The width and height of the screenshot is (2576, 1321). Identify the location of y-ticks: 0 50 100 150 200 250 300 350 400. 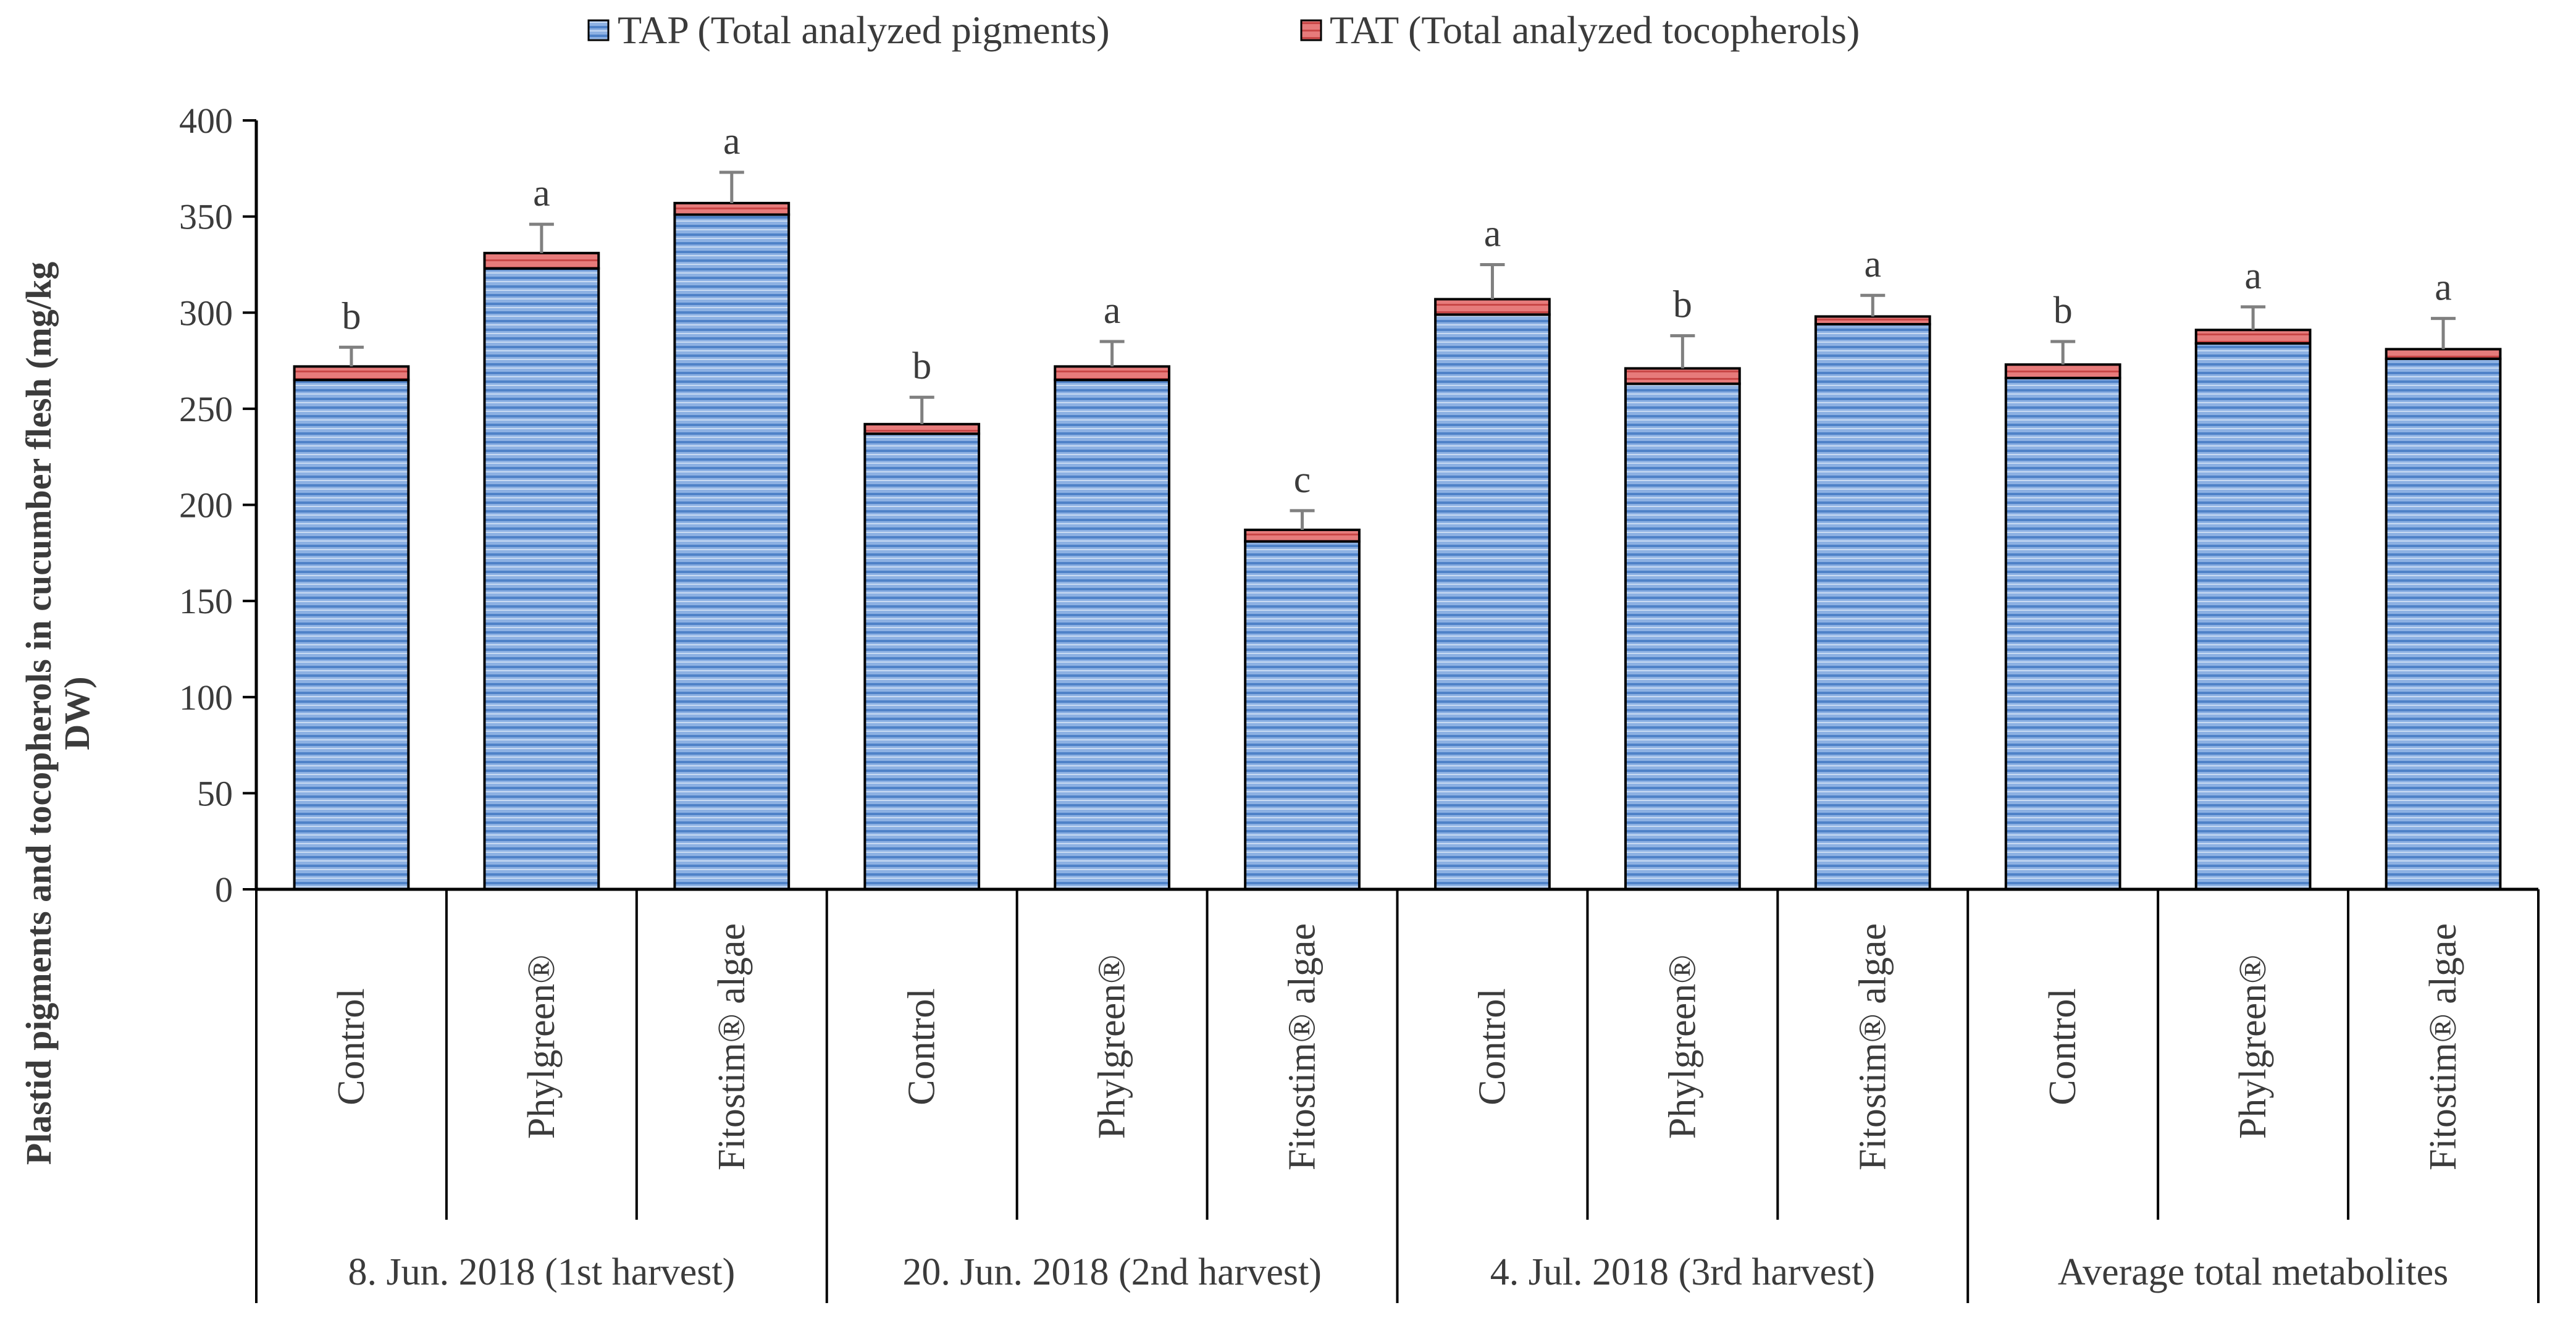
(217, 505).